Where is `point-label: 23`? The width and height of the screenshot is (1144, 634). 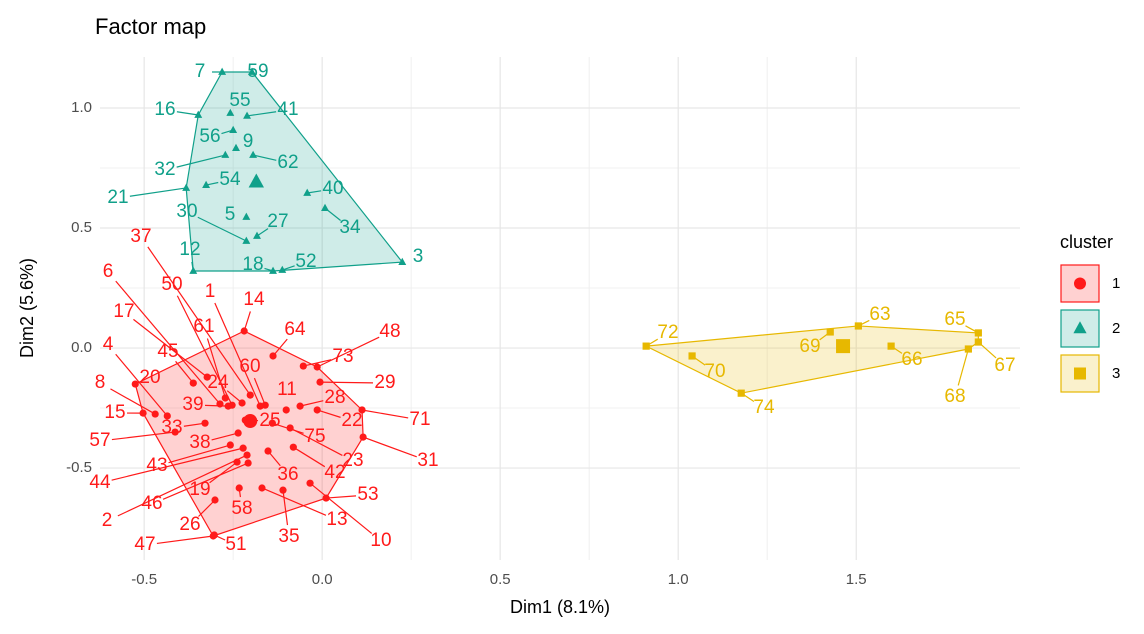
point-label: 23 is located at coordinates (352, 460).